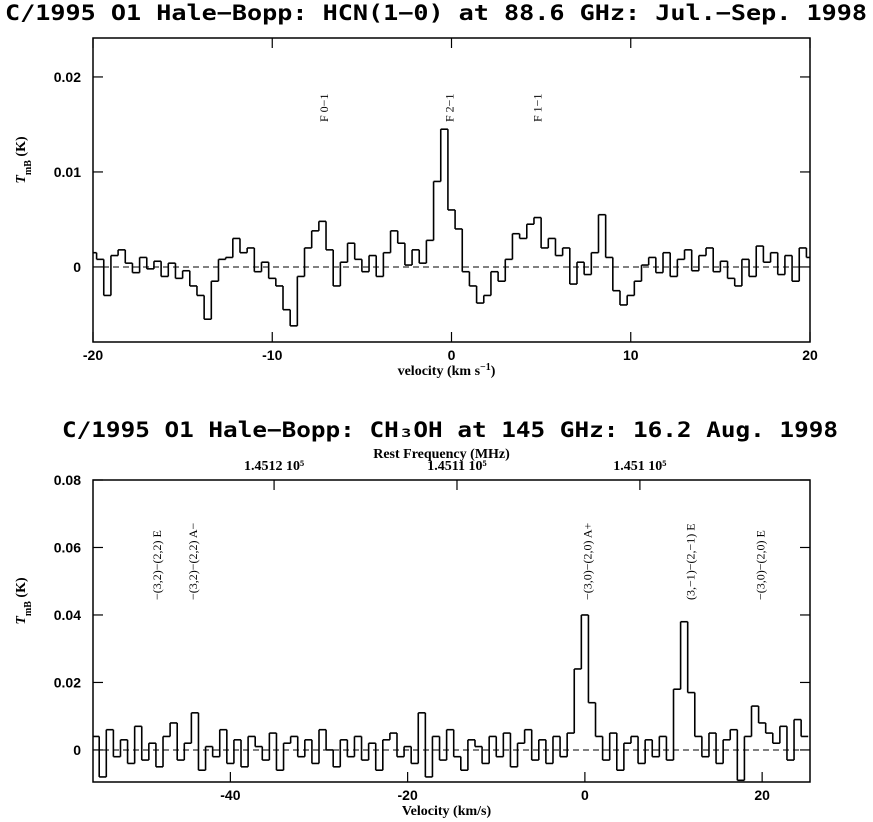  I want to click on line-label: −(3,0)−(2,0) E, so click(760, 565).